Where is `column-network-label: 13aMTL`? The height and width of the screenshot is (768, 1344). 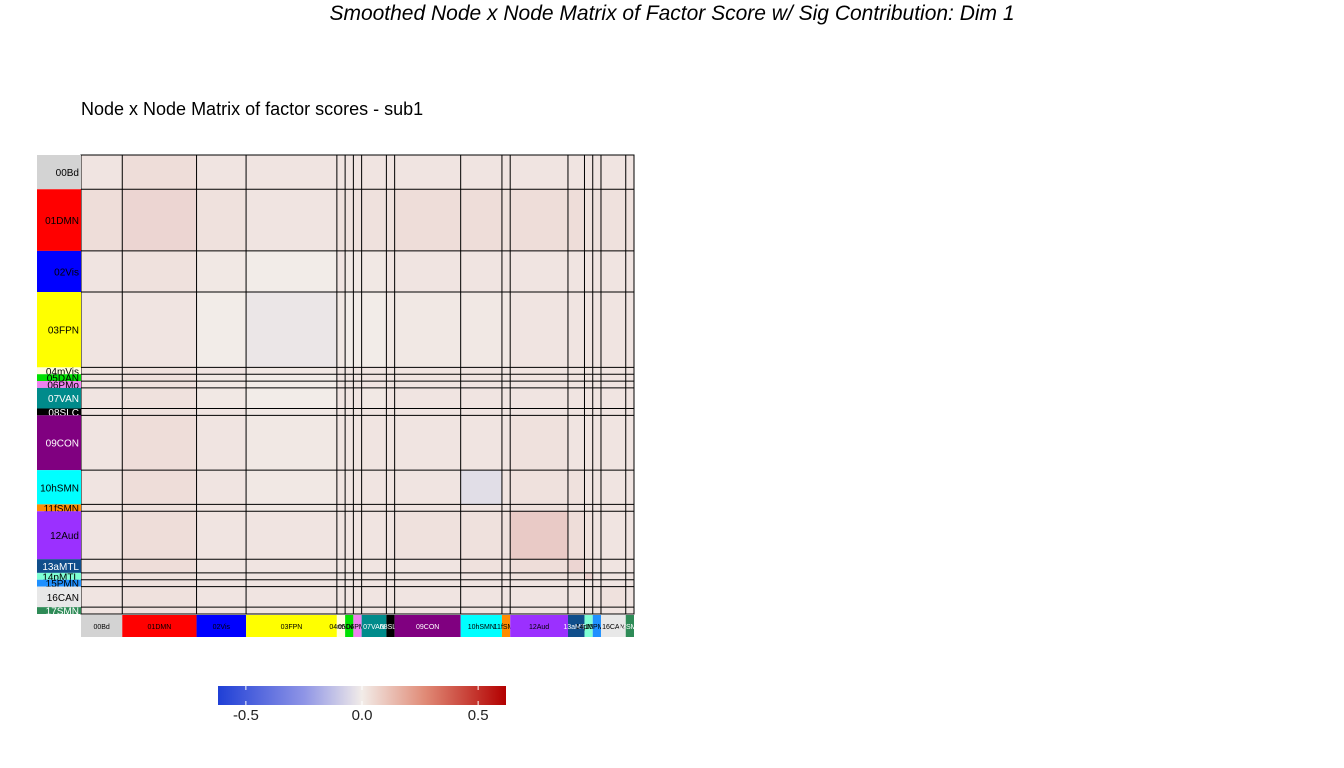
column-network-label: 13aMTL is located at coordinates (576, 627).